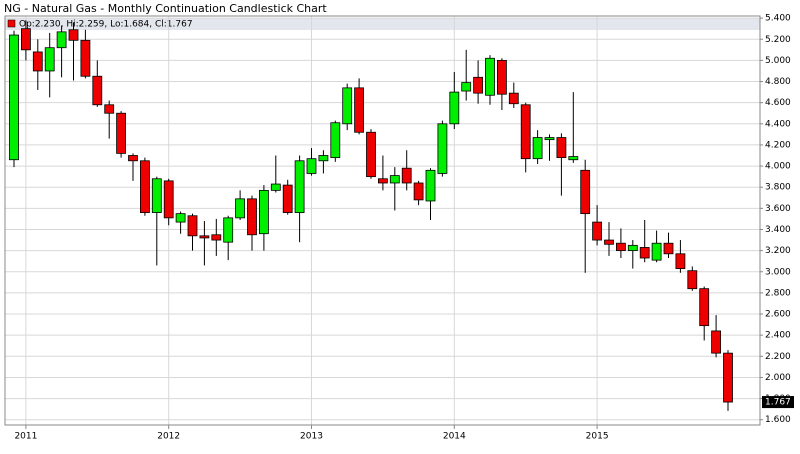 The image size is (800, 454). I want to click on x-tick-label: 2015, so click(597, 437).